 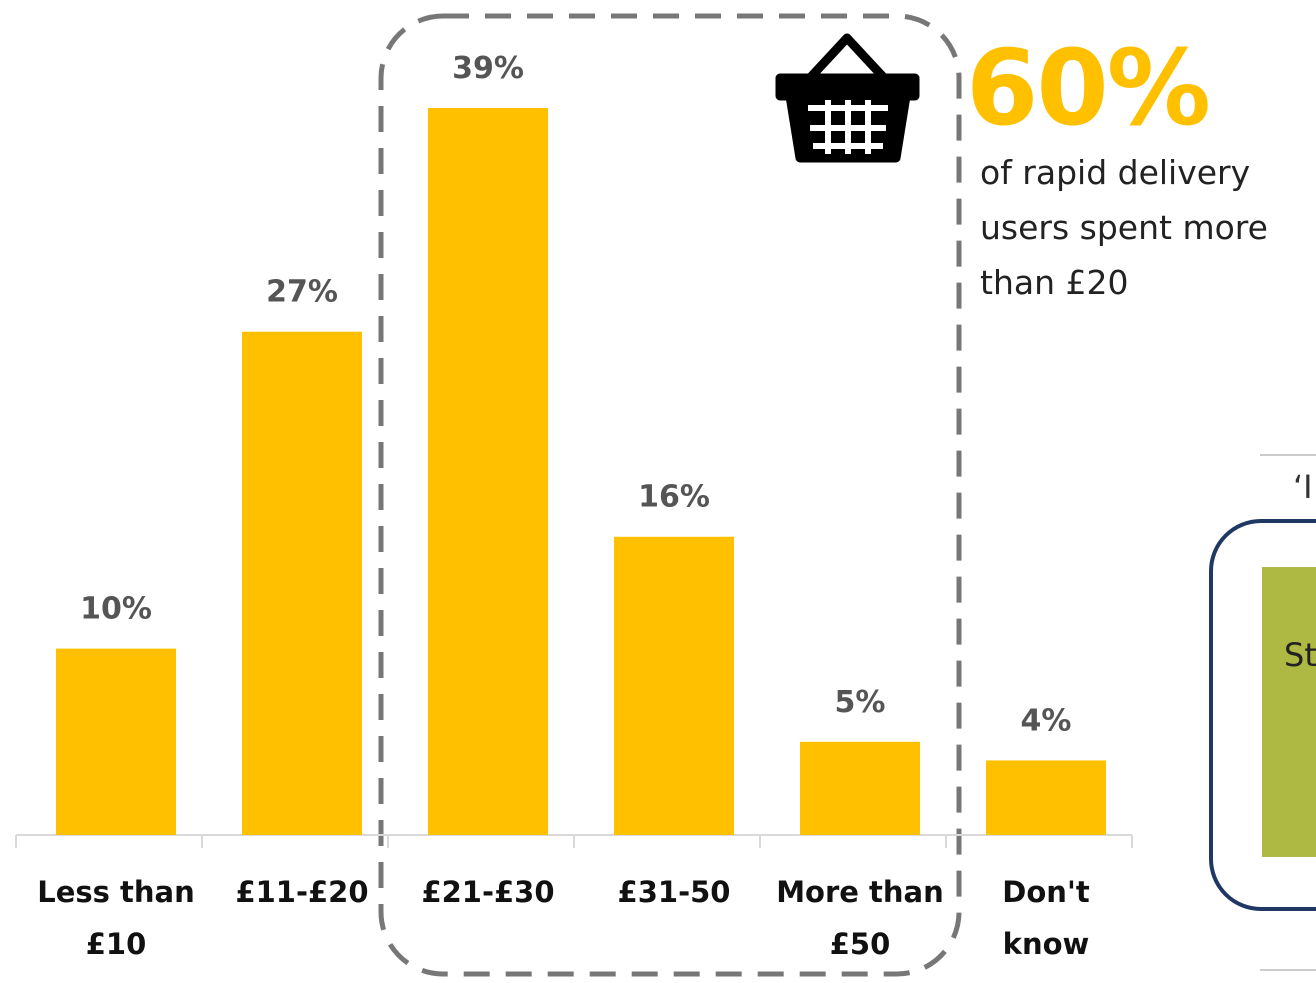 What do you see at coordinates (488, 892) in the screenshot?
I see `x-tick-label: £21-£30` at bounding box center [488, 892].